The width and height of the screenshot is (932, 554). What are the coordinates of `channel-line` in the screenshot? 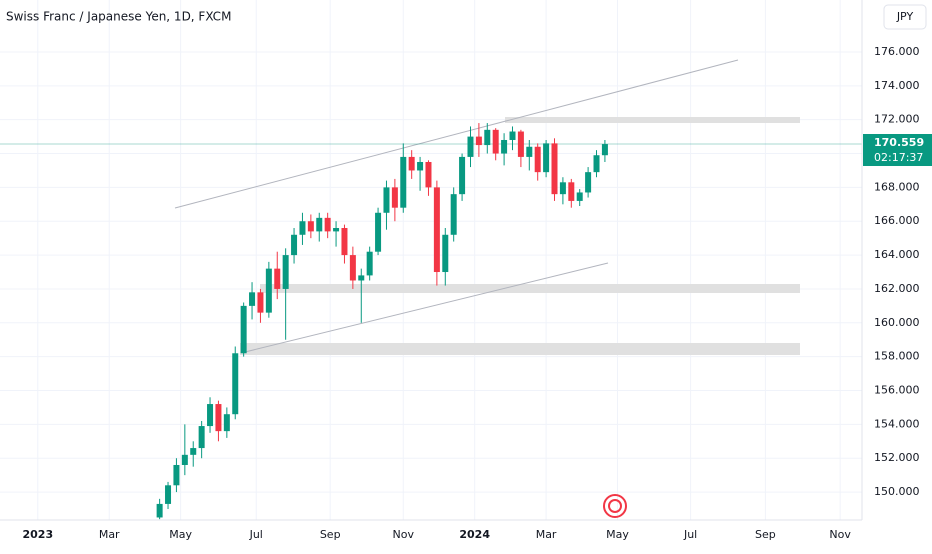 It's located at (426, 307).